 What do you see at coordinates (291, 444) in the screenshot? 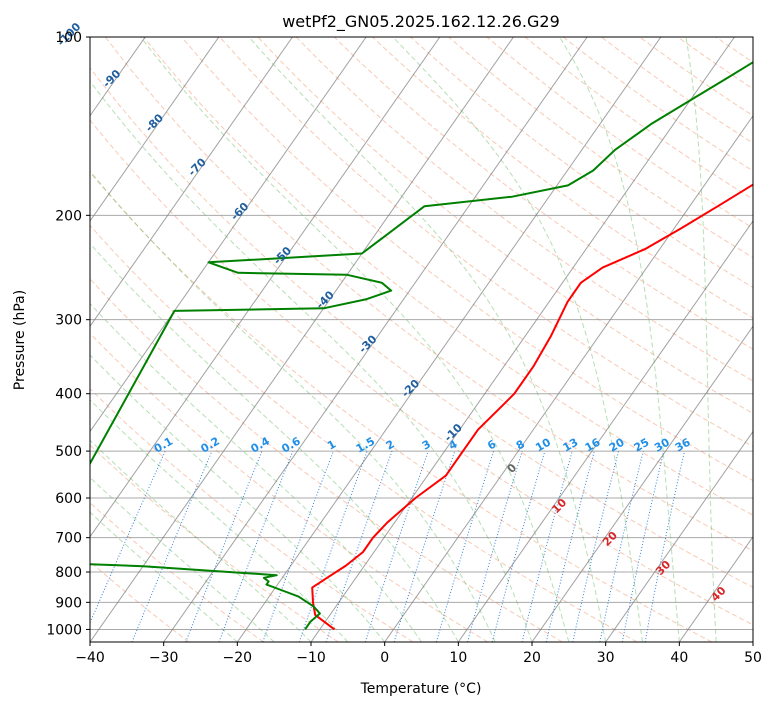
I see `mixing-ratio-label: 0.6` at bounding box center [291, 444].